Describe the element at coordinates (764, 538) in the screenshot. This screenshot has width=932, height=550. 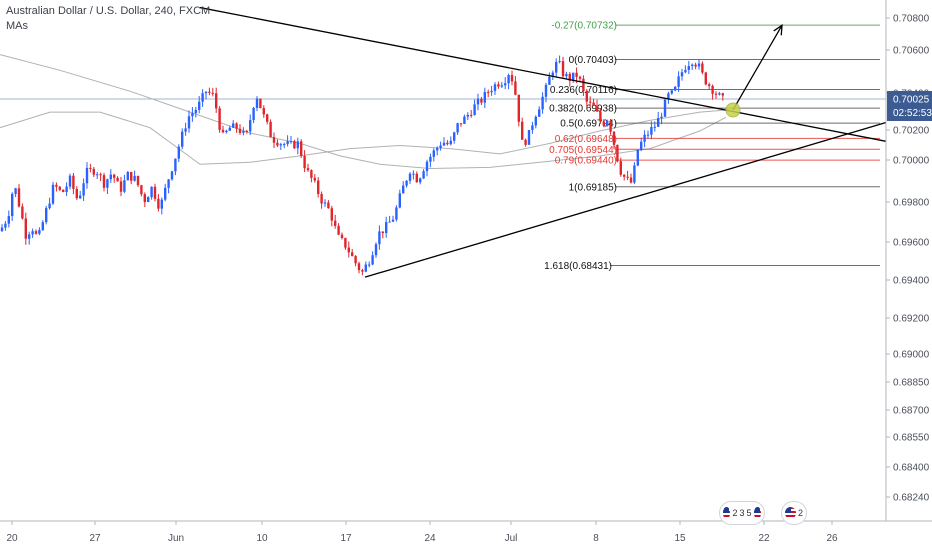
I see `x-tick-label: 22` at that location.